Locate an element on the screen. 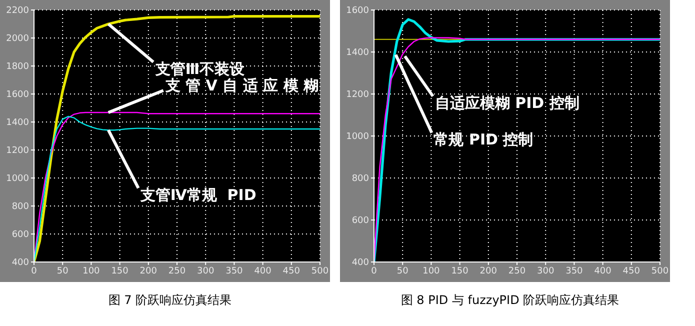 Image resolution: width=695 pixels, height=326 pixels. y-tick-label: 2000 is located at coordinates (18, 39).